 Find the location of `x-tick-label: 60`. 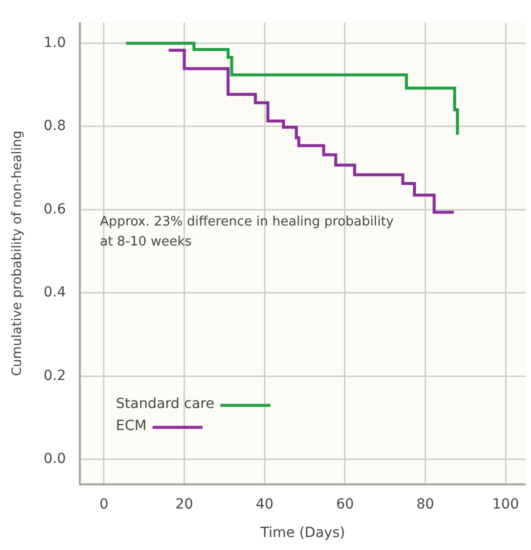

x-tick-label: 60 is located at coordinates (345, 504).